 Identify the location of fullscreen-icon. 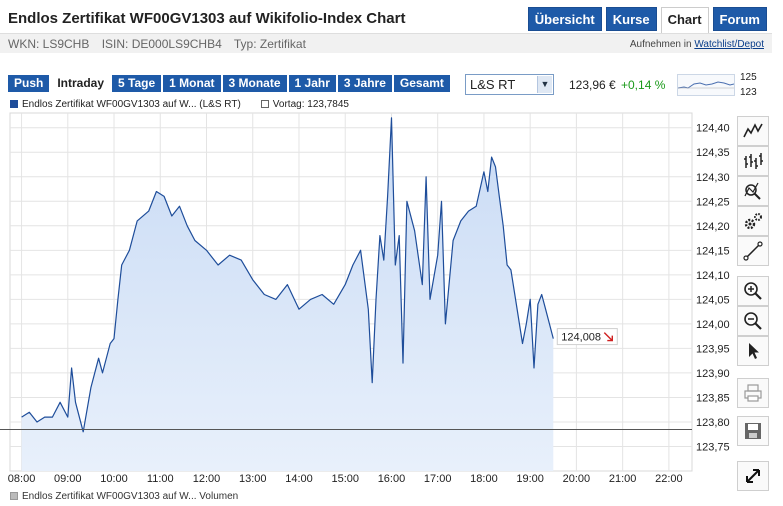
(753, 476).